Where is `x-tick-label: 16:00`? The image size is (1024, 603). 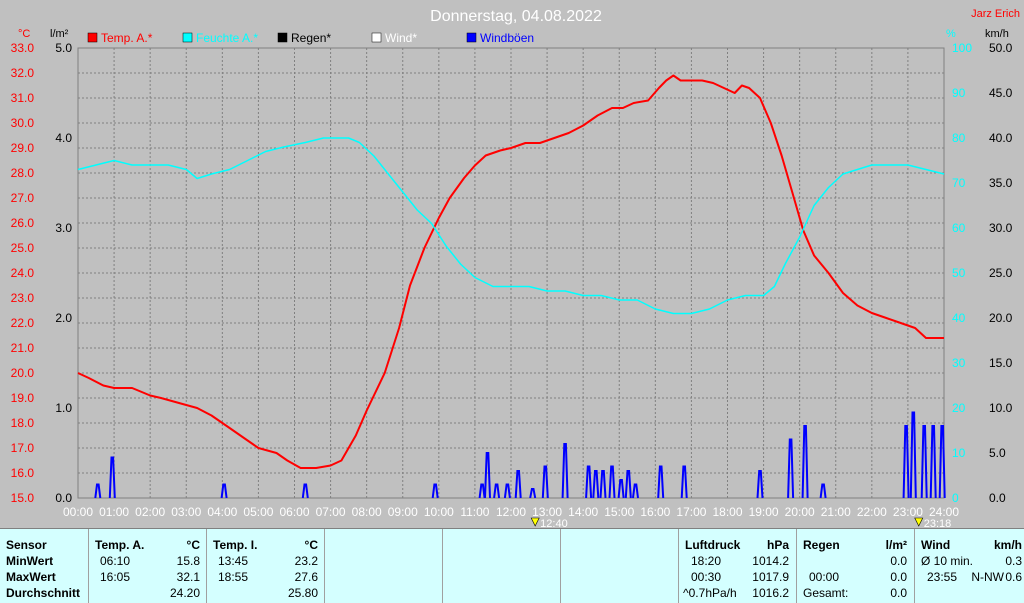 x-tick-label: 16:00 is located at coordinates (655, 512).